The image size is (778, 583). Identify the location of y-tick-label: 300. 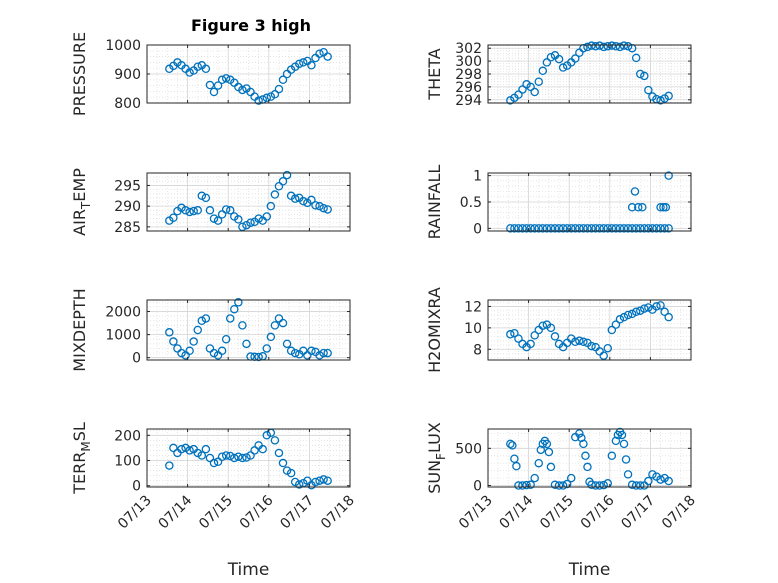
(468, 62).